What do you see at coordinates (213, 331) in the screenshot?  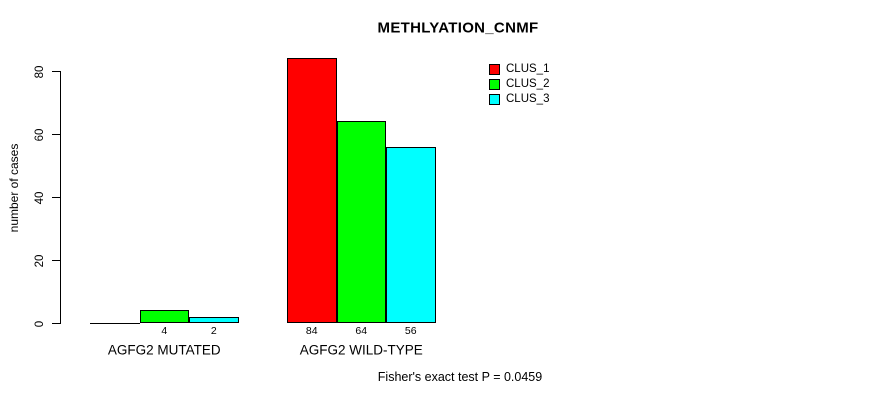 I see `bar-value-label: 2` at bounding box center [213, 331].